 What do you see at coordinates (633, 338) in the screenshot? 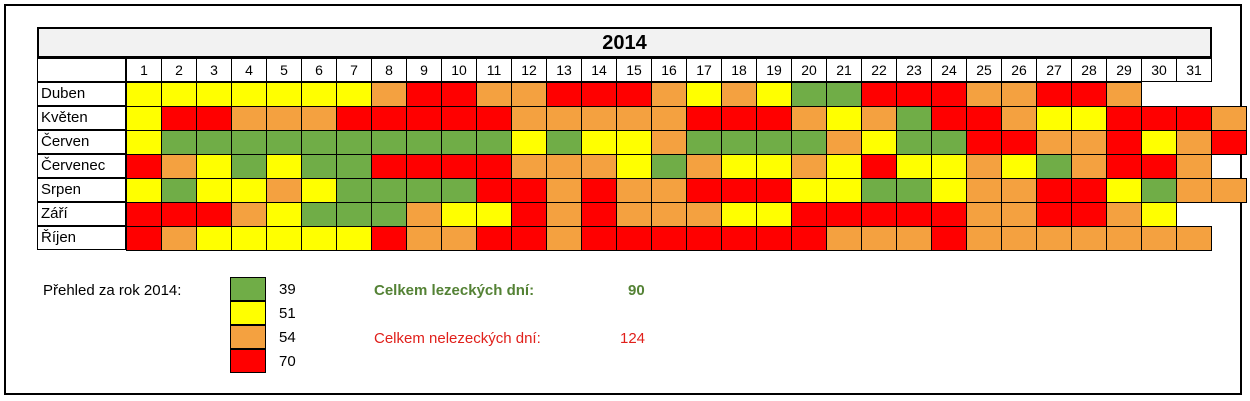
I see `non-climbing-days-value: 124` at bounding box center [633, 338].